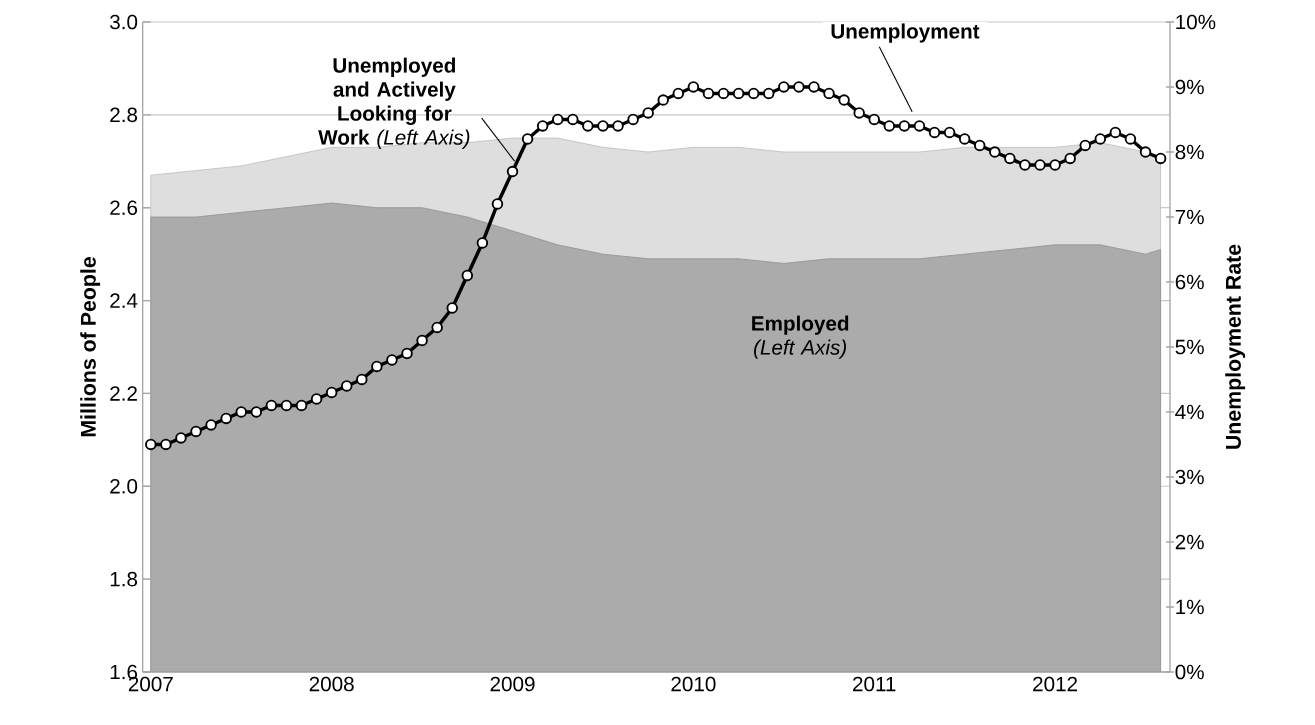 The image size is (1315, 725). I want to click on text: Unemployment, so click(905, 33).